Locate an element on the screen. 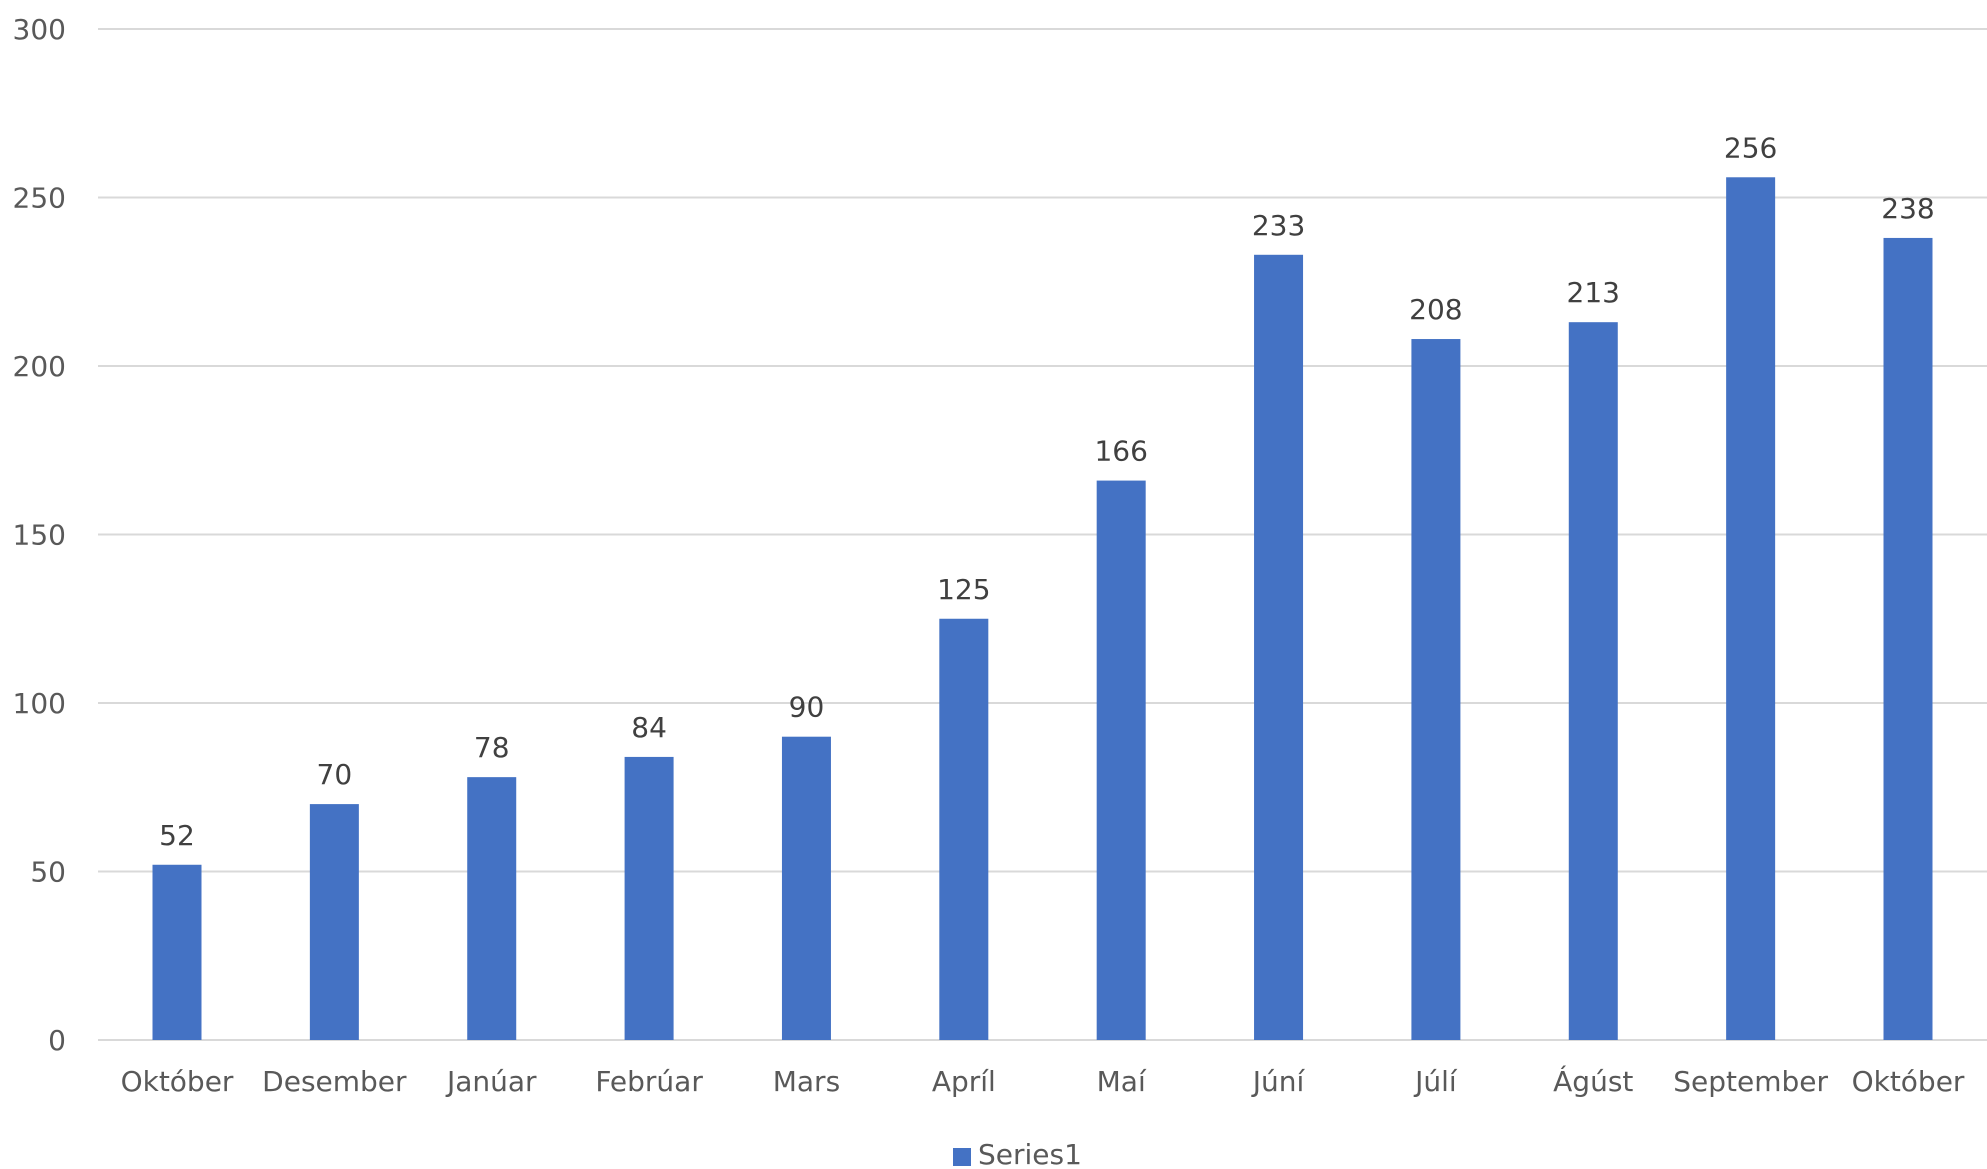 The image size is (1987, 1169). x-category-label: Apríl is located at coordinates (964, 1081).